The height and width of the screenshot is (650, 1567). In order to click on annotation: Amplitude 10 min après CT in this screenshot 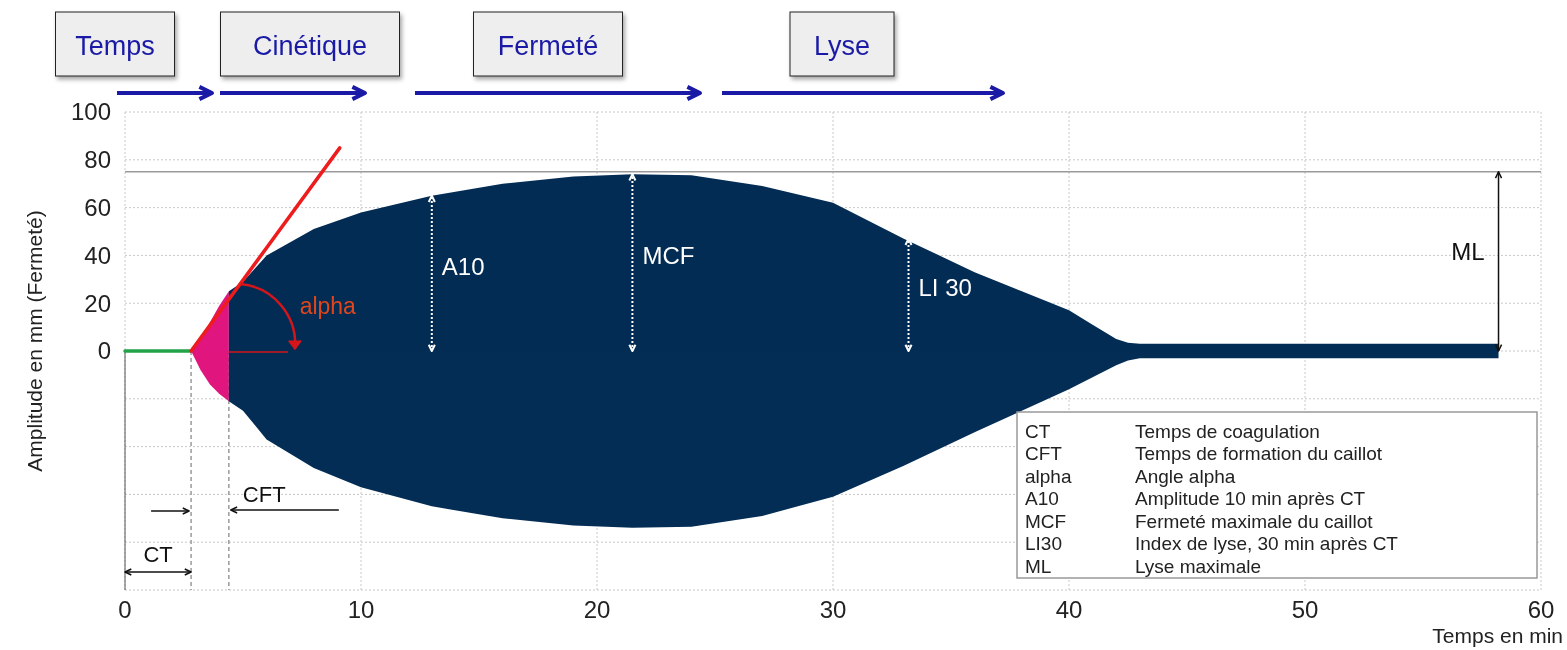, I will do `click(1250, 499)`.